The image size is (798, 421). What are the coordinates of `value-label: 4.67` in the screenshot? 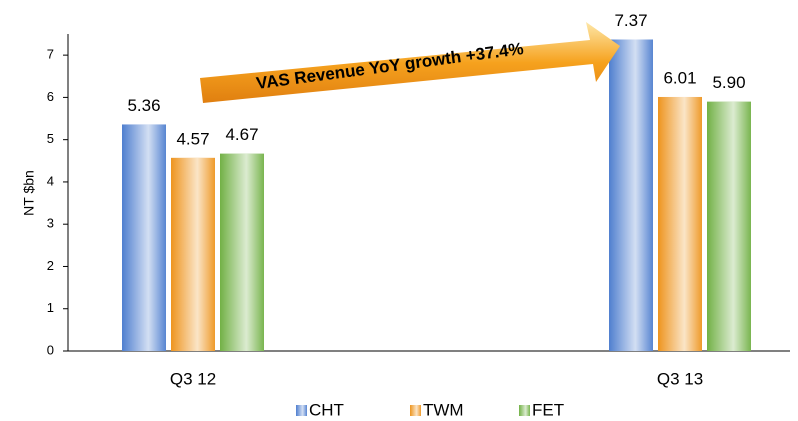 It's located at (241, 134).